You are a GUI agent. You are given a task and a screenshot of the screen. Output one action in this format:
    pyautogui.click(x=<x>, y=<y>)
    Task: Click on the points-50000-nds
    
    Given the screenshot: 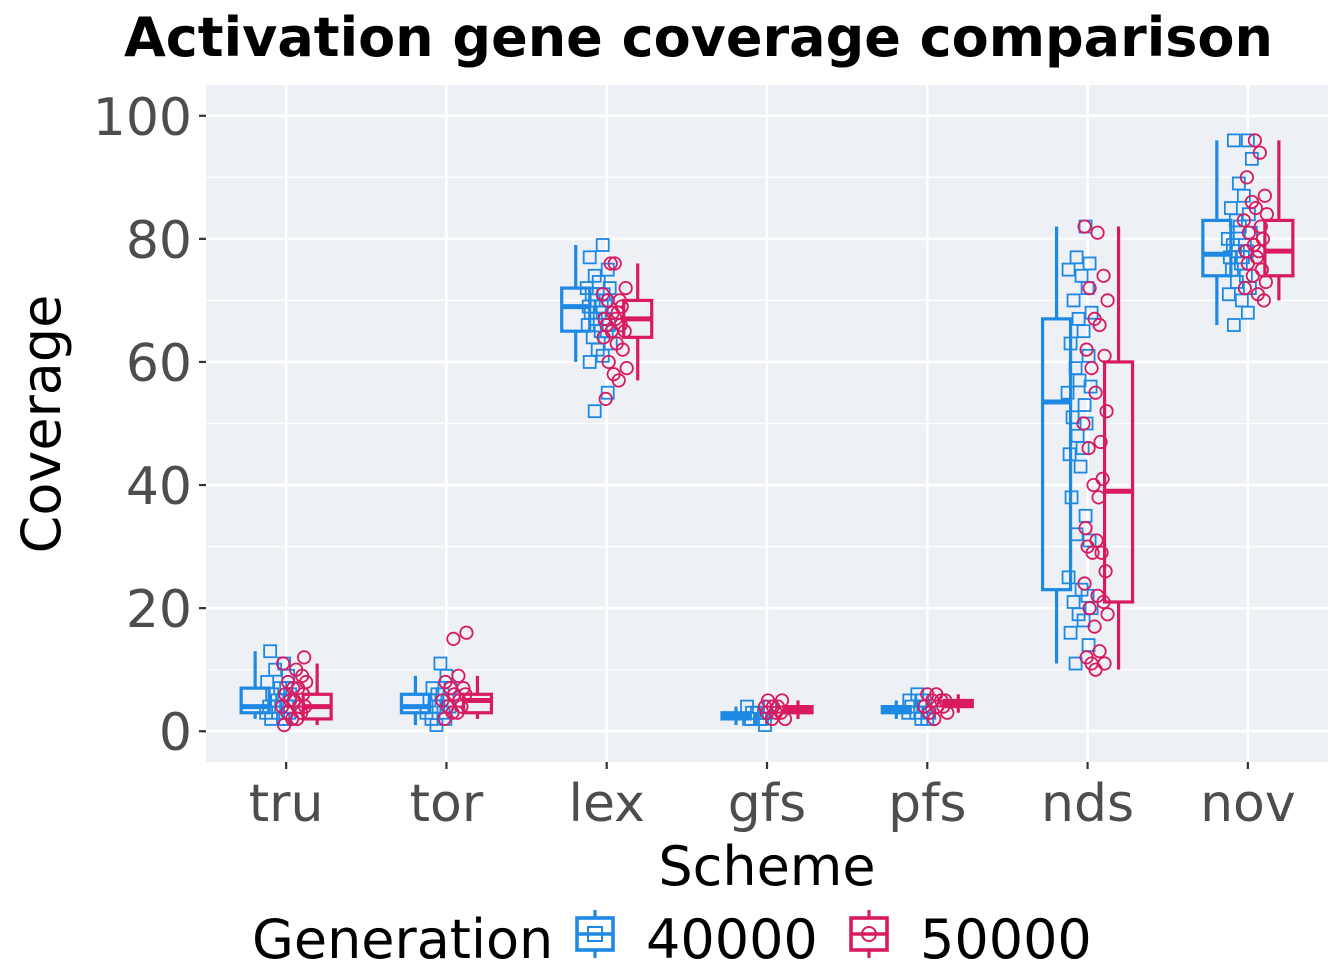 What is the action you would take?
    pyautogui.click(x=1095, y=448)
    